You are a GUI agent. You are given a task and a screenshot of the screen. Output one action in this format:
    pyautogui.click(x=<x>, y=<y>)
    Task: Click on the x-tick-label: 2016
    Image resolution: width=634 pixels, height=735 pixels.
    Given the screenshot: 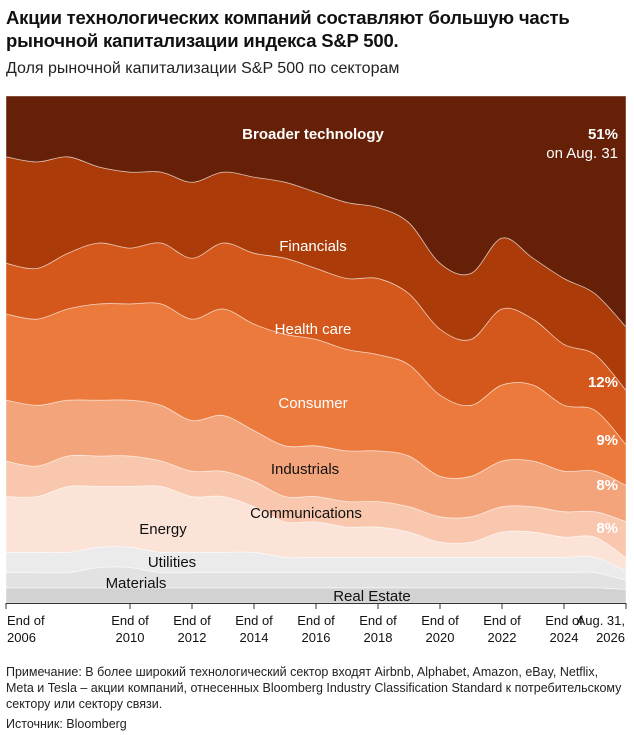 What is the action you would take?
    pyautogui.click(x=316, y=637)
    